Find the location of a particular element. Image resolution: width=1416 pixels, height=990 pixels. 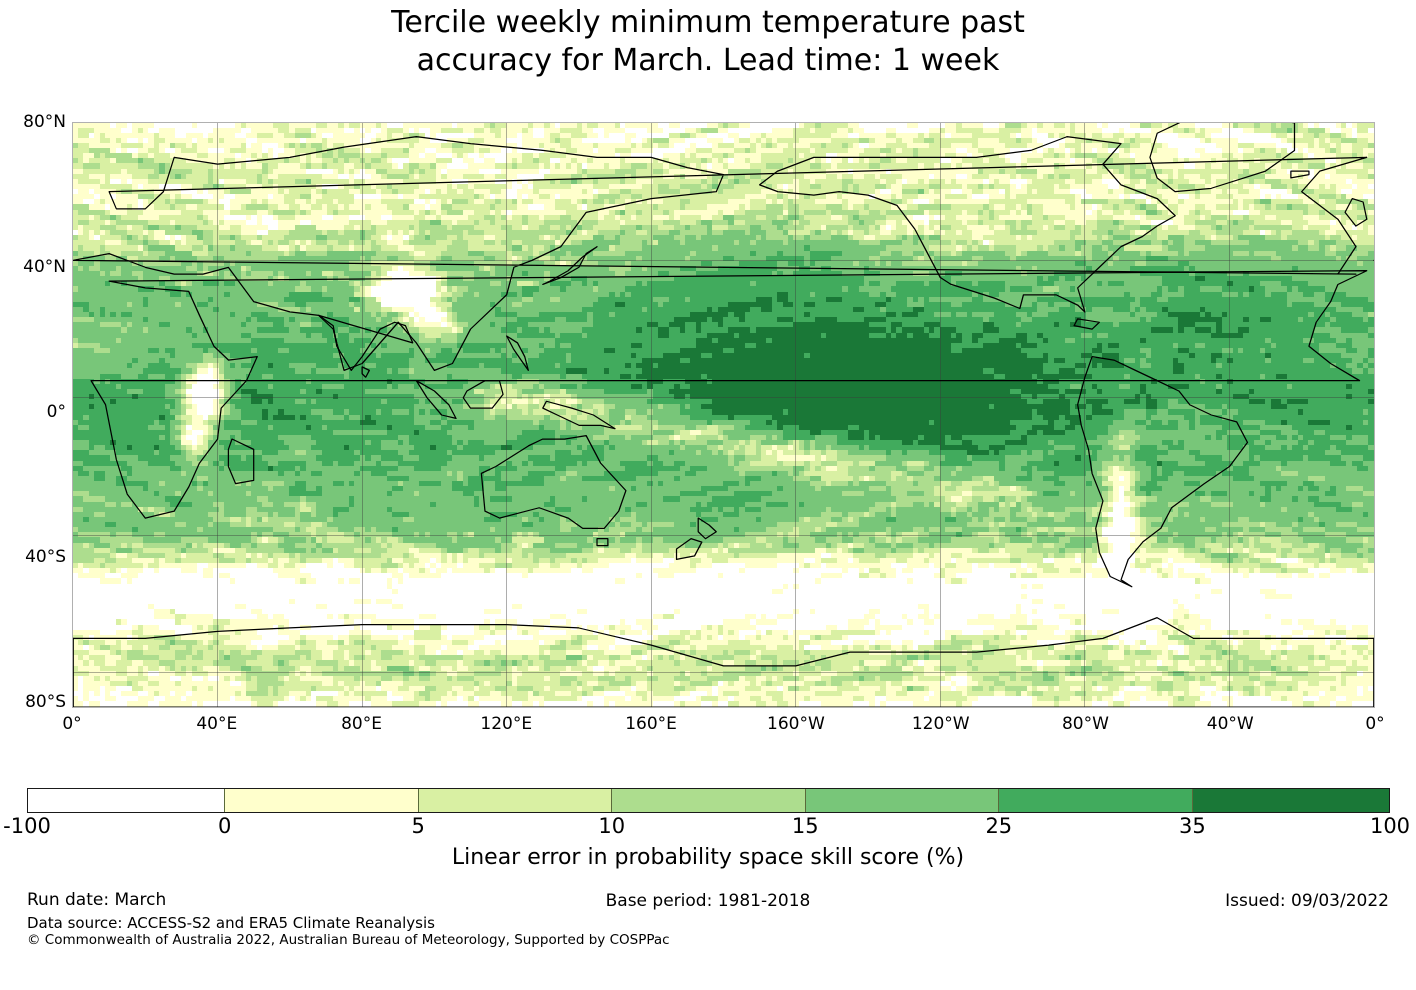

x-tick-3-120°E: 120°E is located at coordinates (506, 724).